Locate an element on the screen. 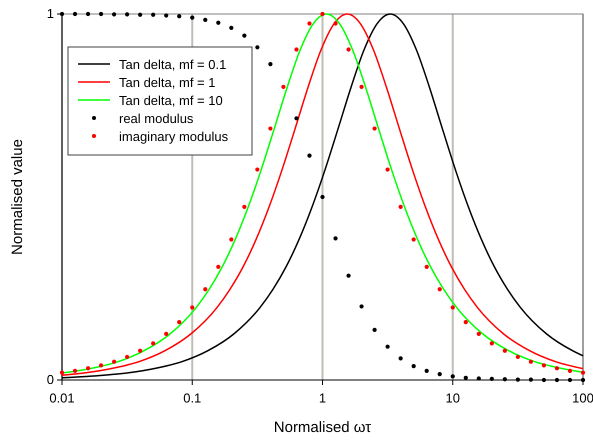 Image resolution: width=593 pixels, height=444 pixels. y-axis-title: Normalised value is located at coordinates (17, 197).